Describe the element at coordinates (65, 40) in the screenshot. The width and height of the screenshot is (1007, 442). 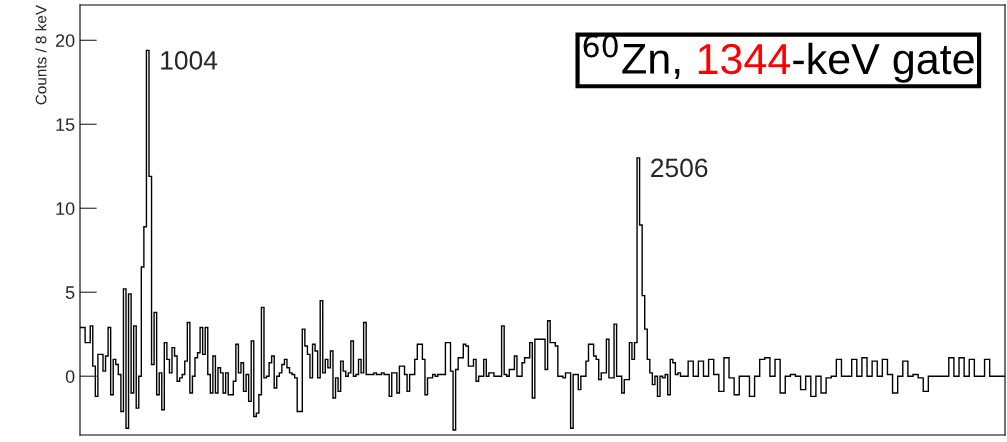
I see `y-tick-label: 20` at that location.